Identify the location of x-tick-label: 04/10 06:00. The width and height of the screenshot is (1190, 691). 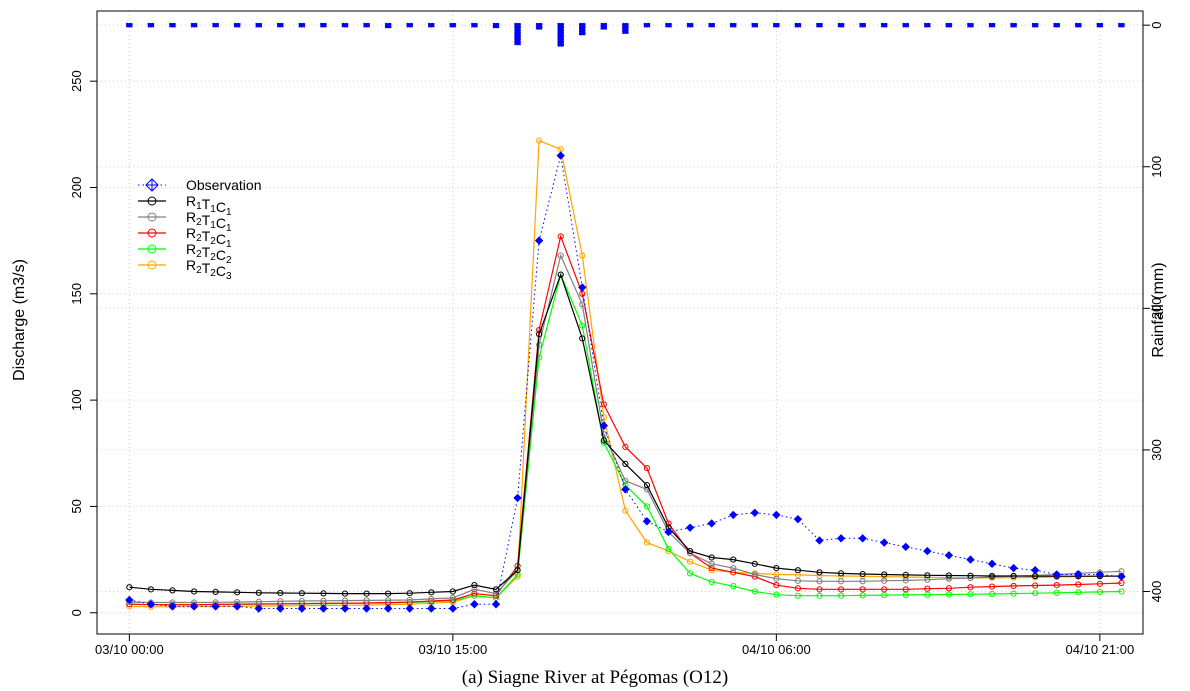
(776, 649).